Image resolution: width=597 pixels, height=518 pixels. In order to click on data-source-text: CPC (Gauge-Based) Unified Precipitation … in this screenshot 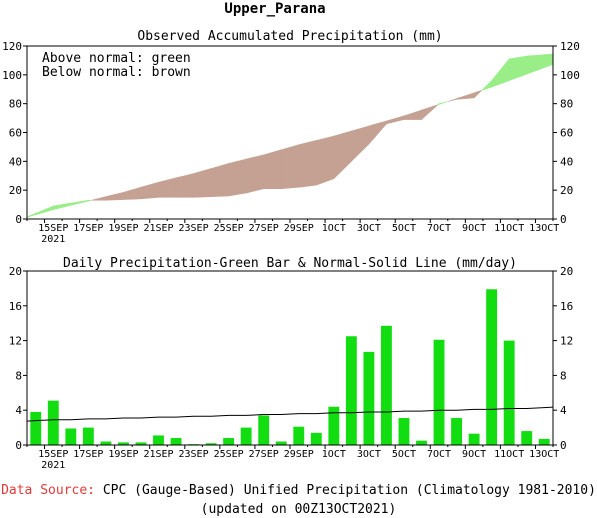, I will do `click(345, 490)`.